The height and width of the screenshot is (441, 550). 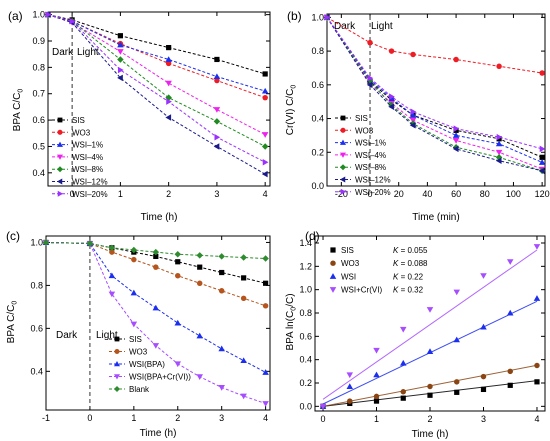 I want to click on y-axis-label: BPA C/C0, so click(x=12, y=322).